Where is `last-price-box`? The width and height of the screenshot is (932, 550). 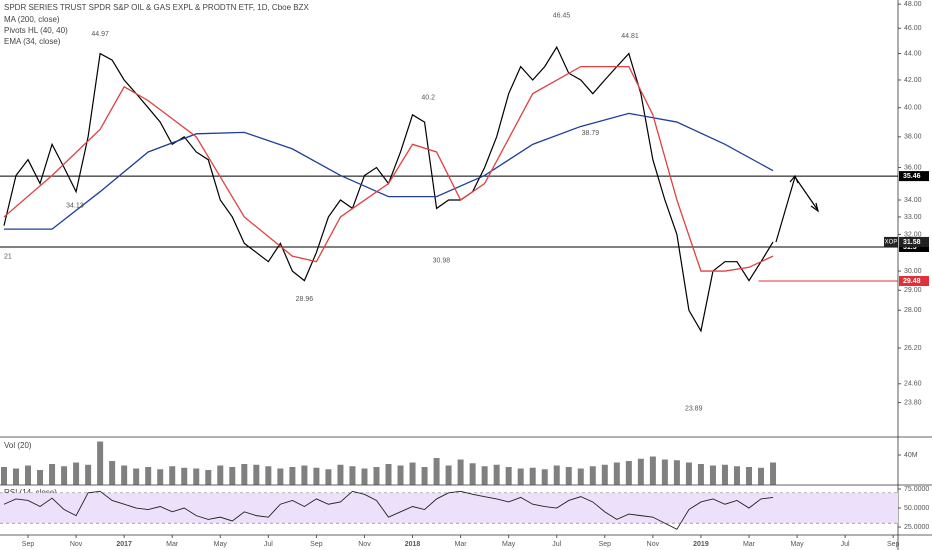
last-price-box is located at coordinates (914, 241).